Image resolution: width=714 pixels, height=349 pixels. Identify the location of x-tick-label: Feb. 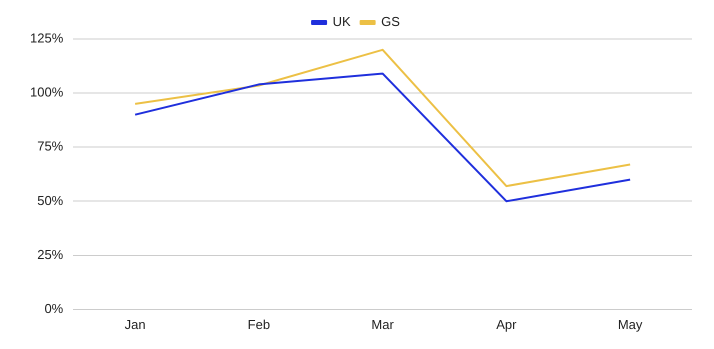
(259, 324).